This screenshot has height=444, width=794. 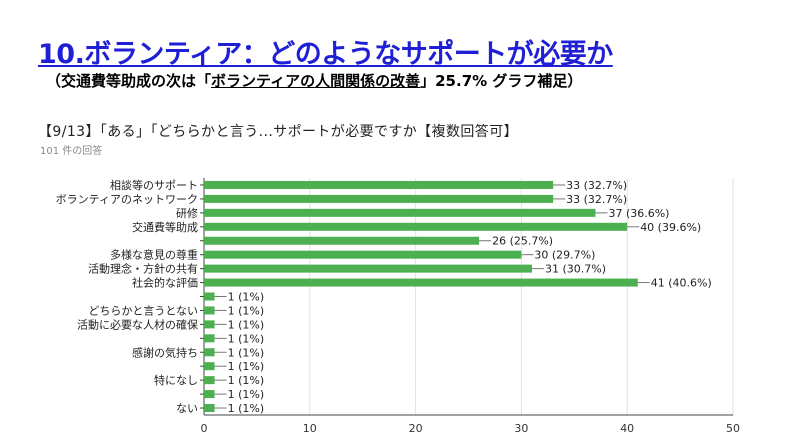 I want to click on x-tick-label: 40, so click(x=627, y=428).